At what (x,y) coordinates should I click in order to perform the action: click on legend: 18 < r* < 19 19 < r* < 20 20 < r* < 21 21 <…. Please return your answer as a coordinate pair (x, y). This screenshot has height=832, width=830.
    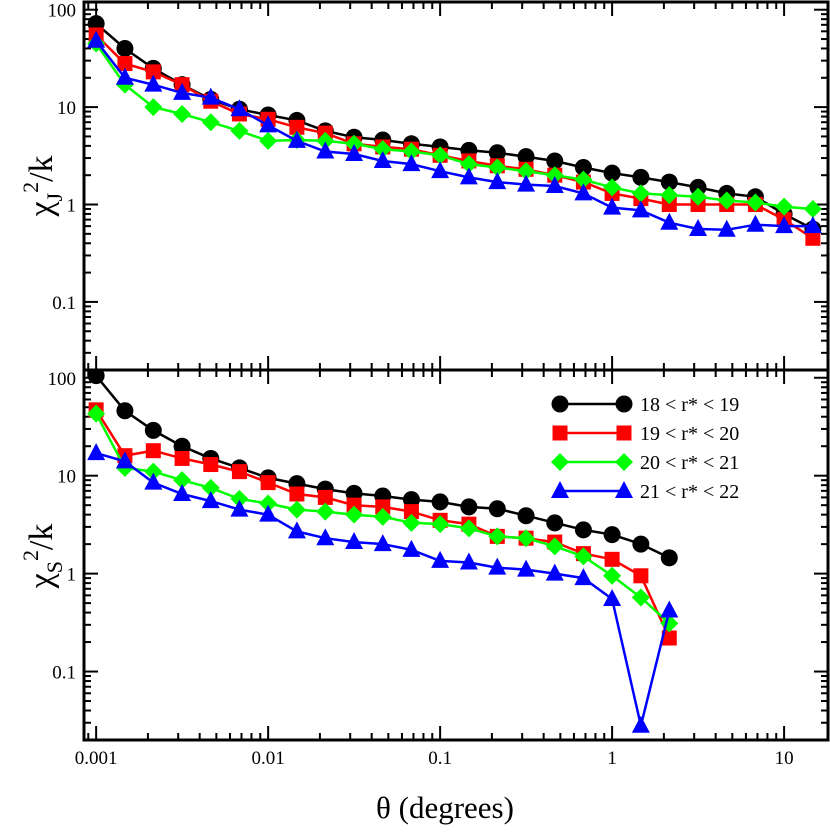
    Looking at the image, I should click on (645, 448).